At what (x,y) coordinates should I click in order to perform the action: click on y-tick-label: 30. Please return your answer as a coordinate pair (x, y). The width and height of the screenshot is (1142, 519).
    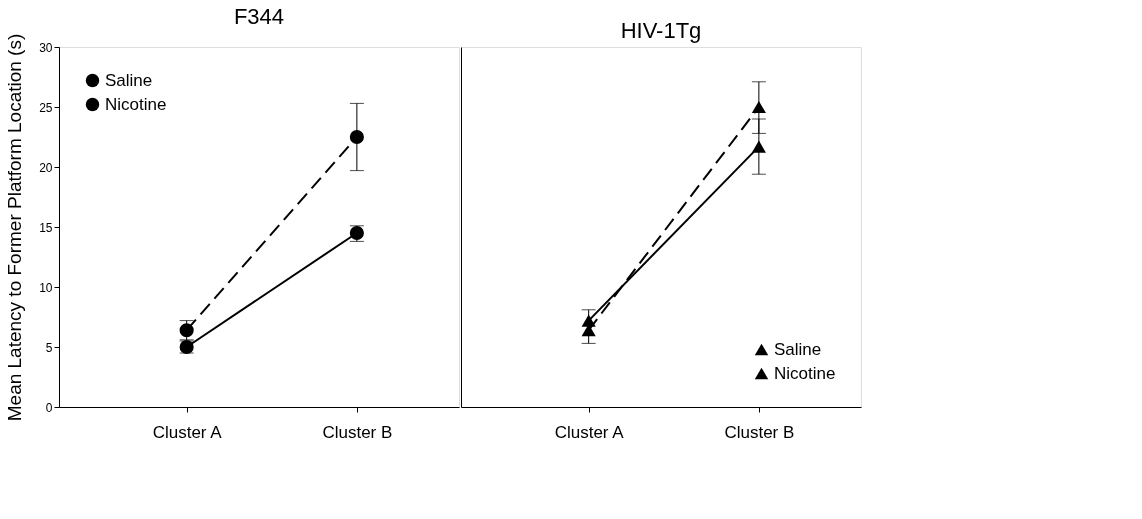
    Looking at the image, I should click on (46, 47).